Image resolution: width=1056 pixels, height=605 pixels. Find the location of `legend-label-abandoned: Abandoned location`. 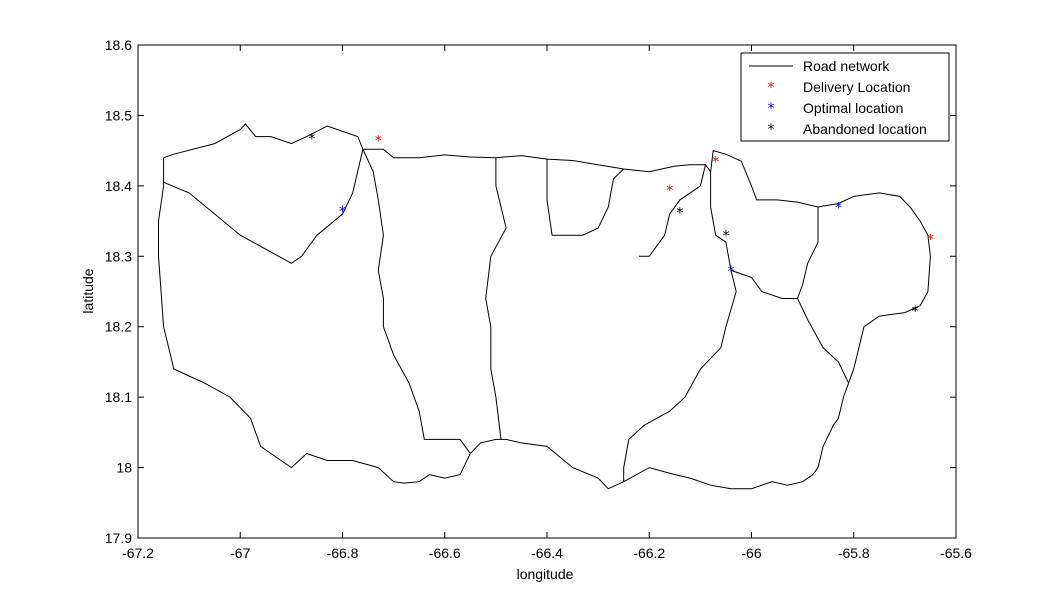

legend-label-abandoned: Abandoned location is located at coordinates (865, 129).